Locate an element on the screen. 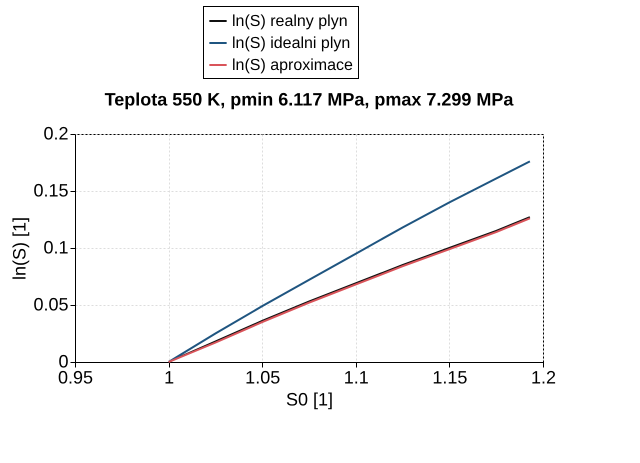 Image resolution: width=640 pixels, height=463 pixels. legend-label: ln(S) aproximace is located at coordinates (293, 65).